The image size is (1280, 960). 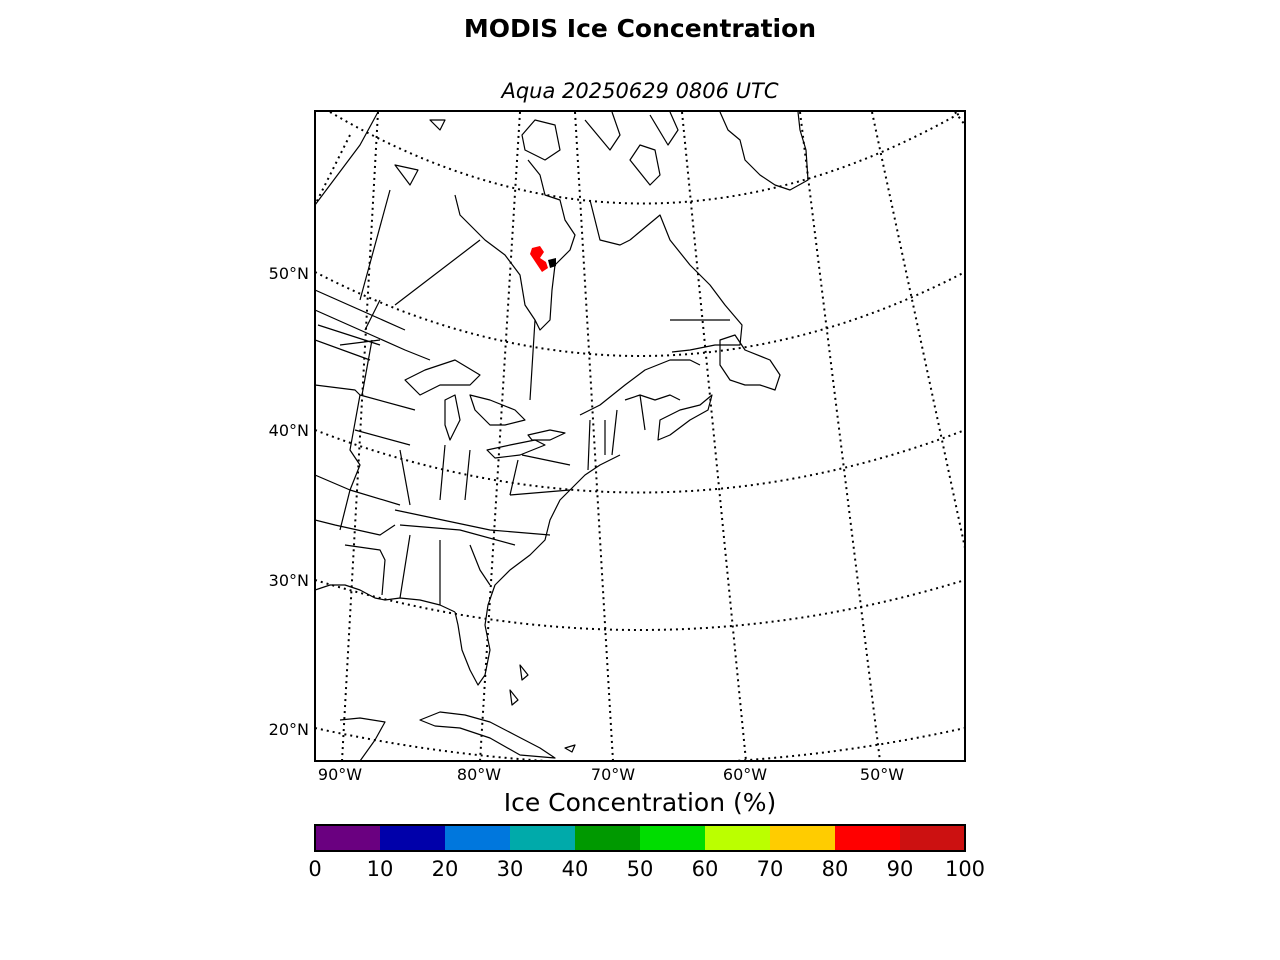 I want to click on longitude-labels: 90°W 80°W 70°W 60°W 50°W, so click(x=611, y=774).